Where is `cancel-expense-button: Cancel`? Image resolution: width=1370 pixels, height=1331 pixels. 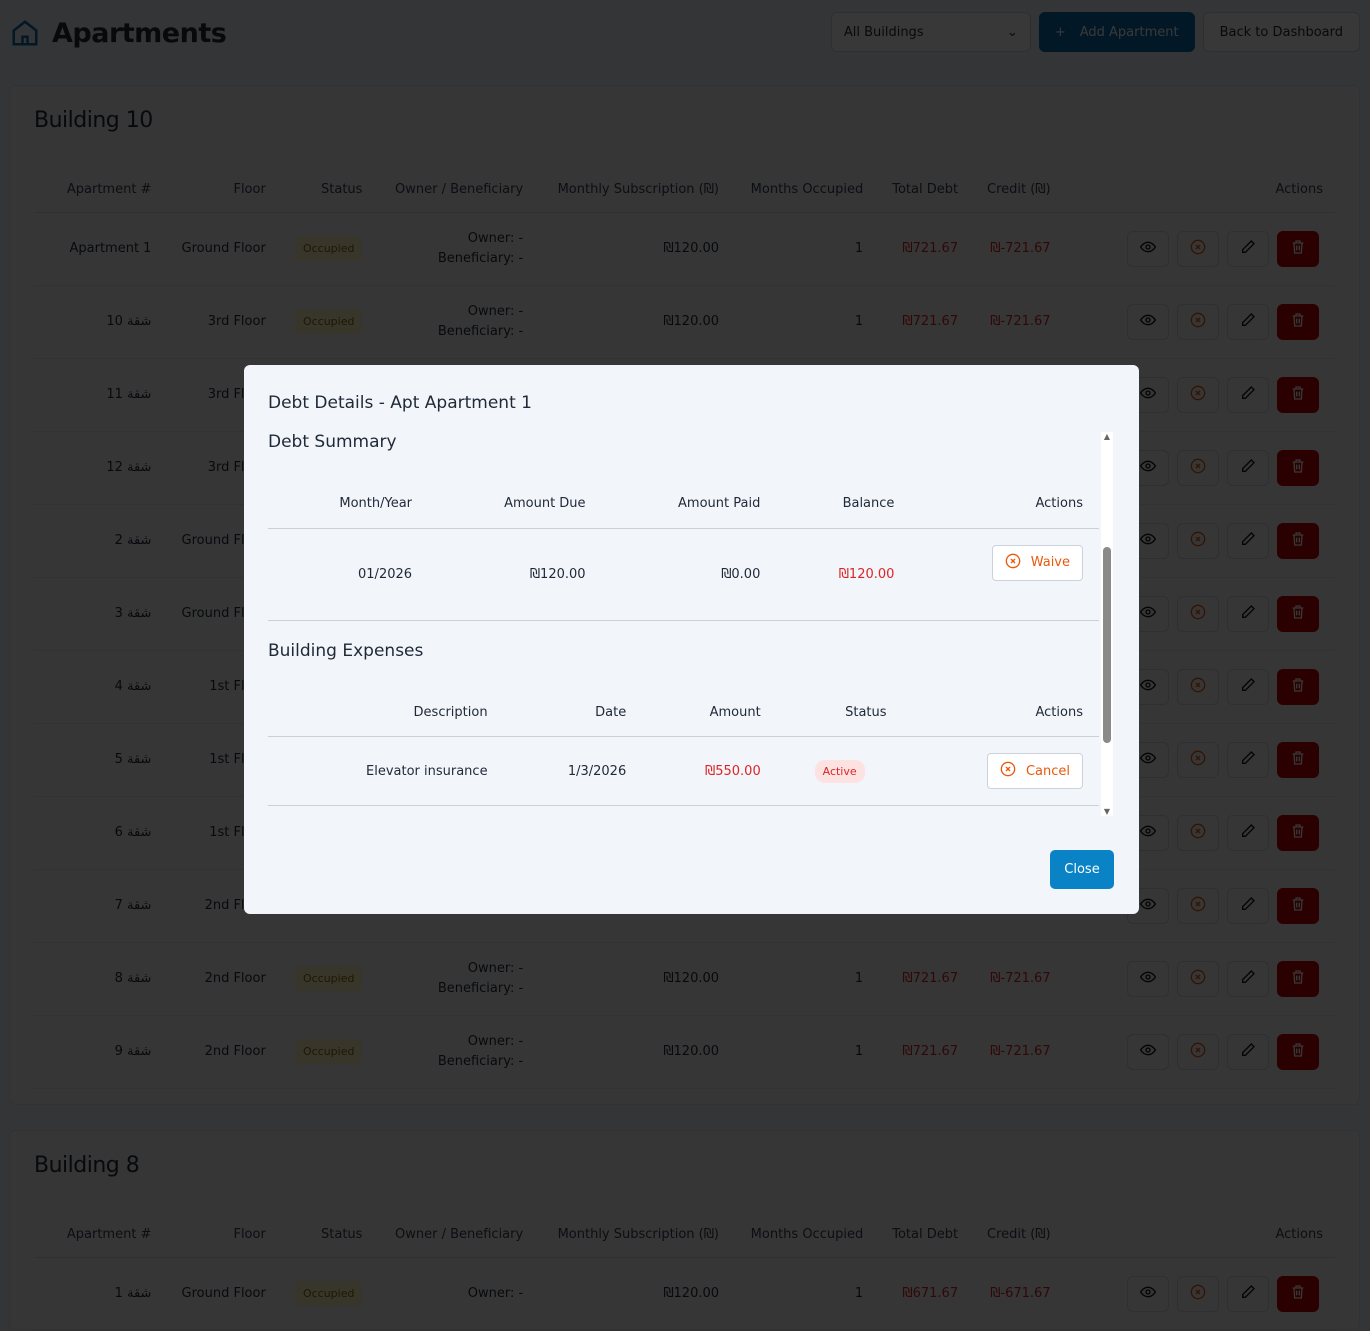
cancel-expense-button: Cancel is located at coordinates (1034, 771).